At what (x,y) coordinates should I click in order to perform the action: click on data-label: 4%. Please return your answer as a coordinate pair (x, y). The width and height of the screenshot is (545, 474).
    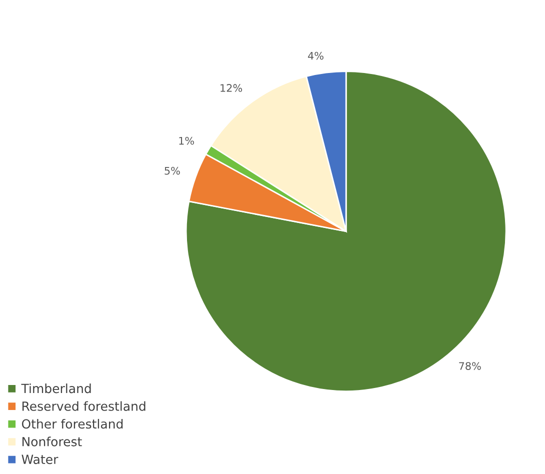
    Looking at the image, I should click on (316, 56).